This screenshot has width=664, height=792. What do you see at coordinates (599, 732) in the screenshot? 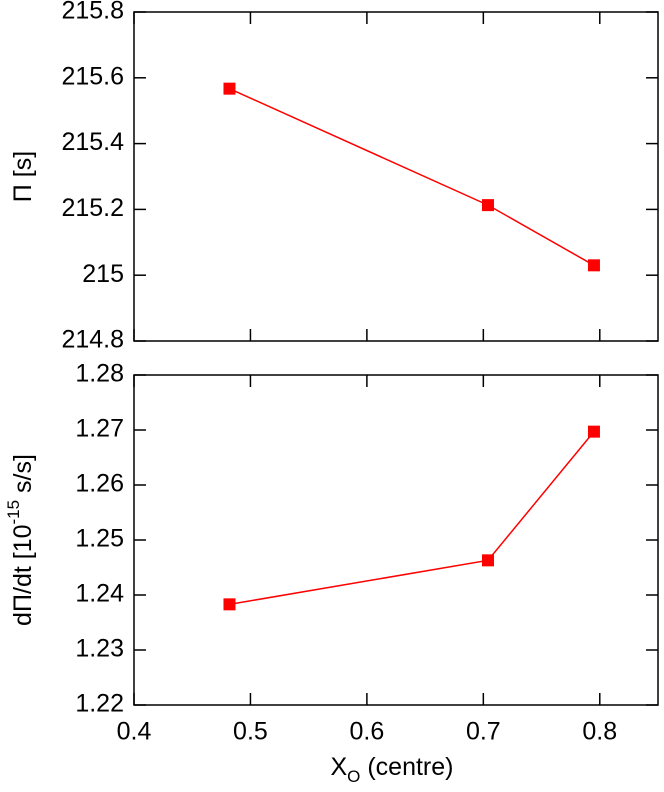
I see `x-tick-label: 0.8` at bounding box center [599, 732].